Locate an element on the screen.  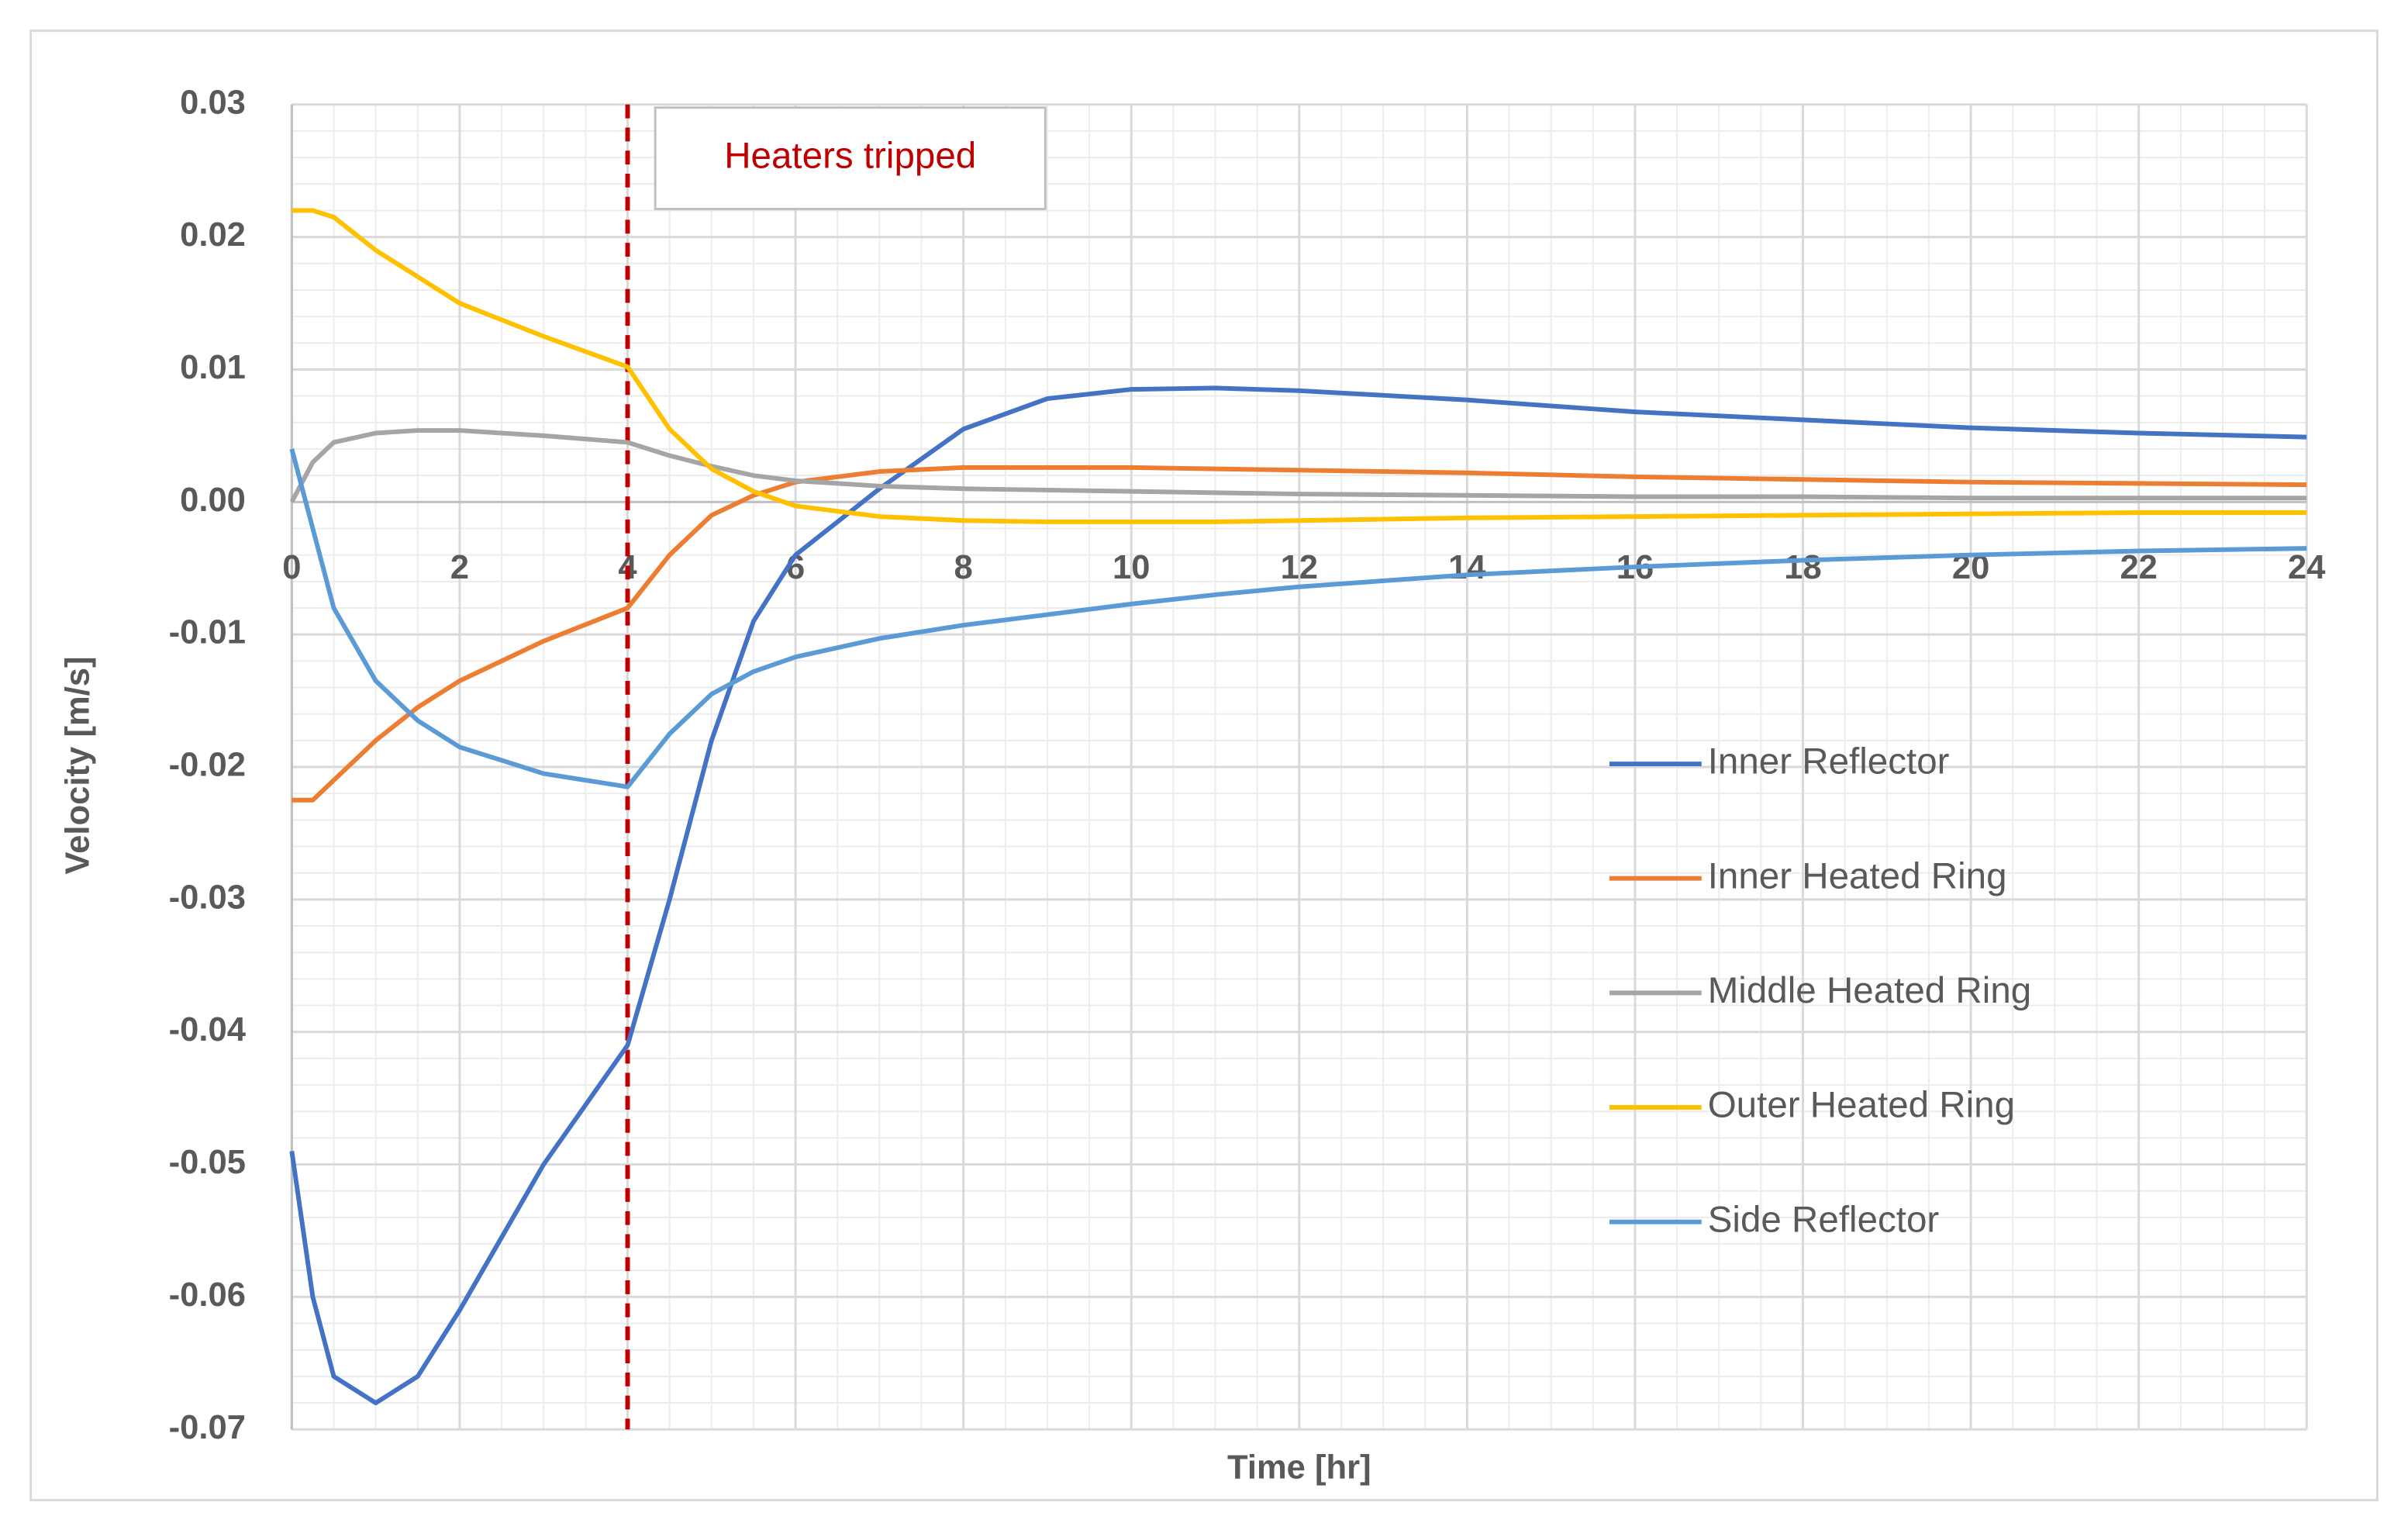
x-tick-label: 18 is located at coordinates (1802, 567).